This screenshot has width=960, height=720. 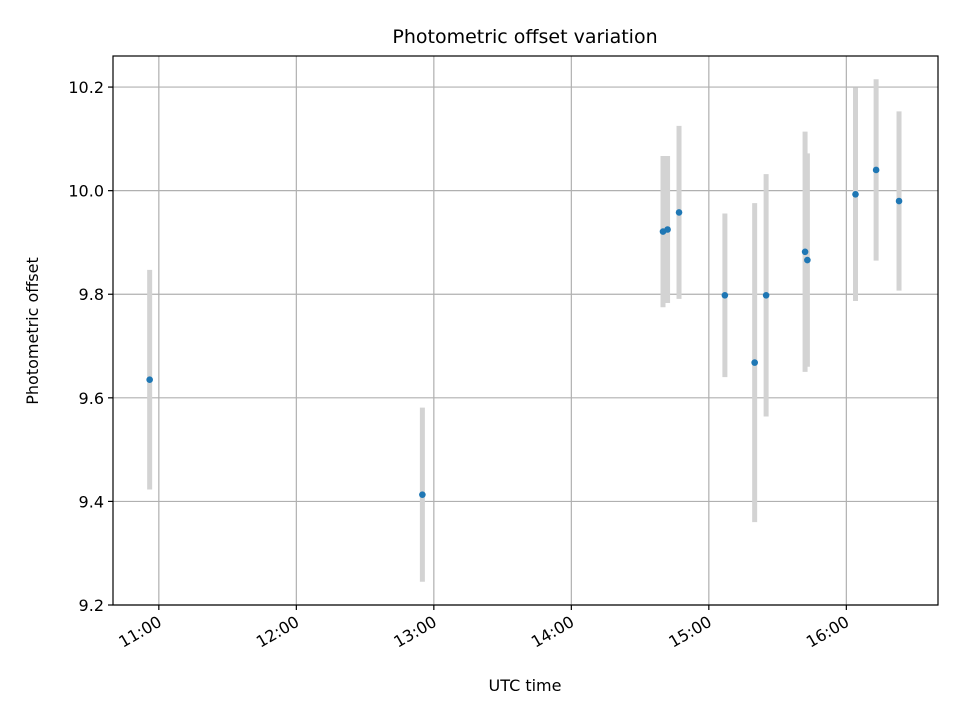 I want to click on y-tick-label: 10.2, so click(x=86, y=87).